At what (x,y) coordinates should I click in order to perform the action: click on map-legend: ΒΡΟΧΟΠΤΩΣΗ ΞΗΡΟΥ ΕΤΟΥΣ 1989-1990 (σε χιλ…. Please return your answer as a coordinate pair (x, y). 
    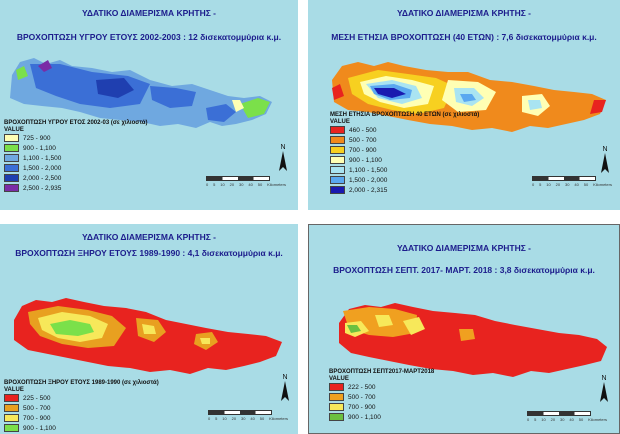
    Looking at the image, I should click on (81, 406).